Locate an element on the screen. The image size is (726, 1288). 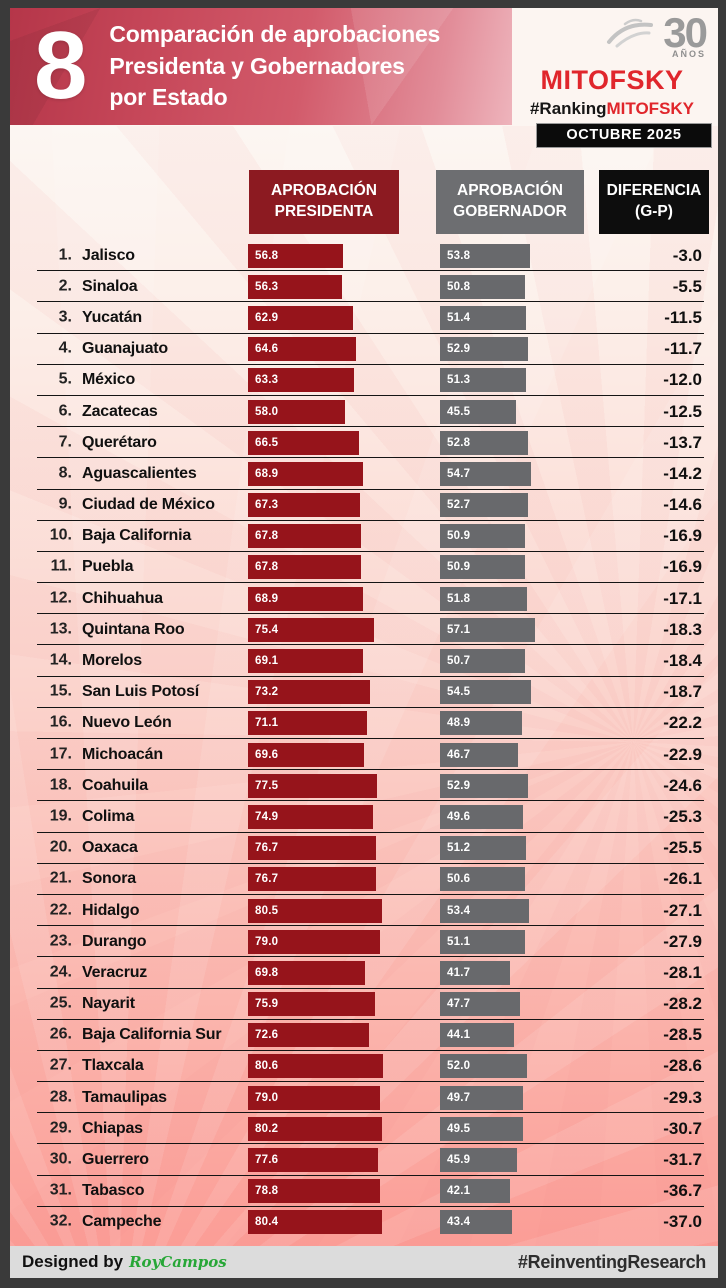
presidenta-value: 79.0 is located at coordinates (267, 941).